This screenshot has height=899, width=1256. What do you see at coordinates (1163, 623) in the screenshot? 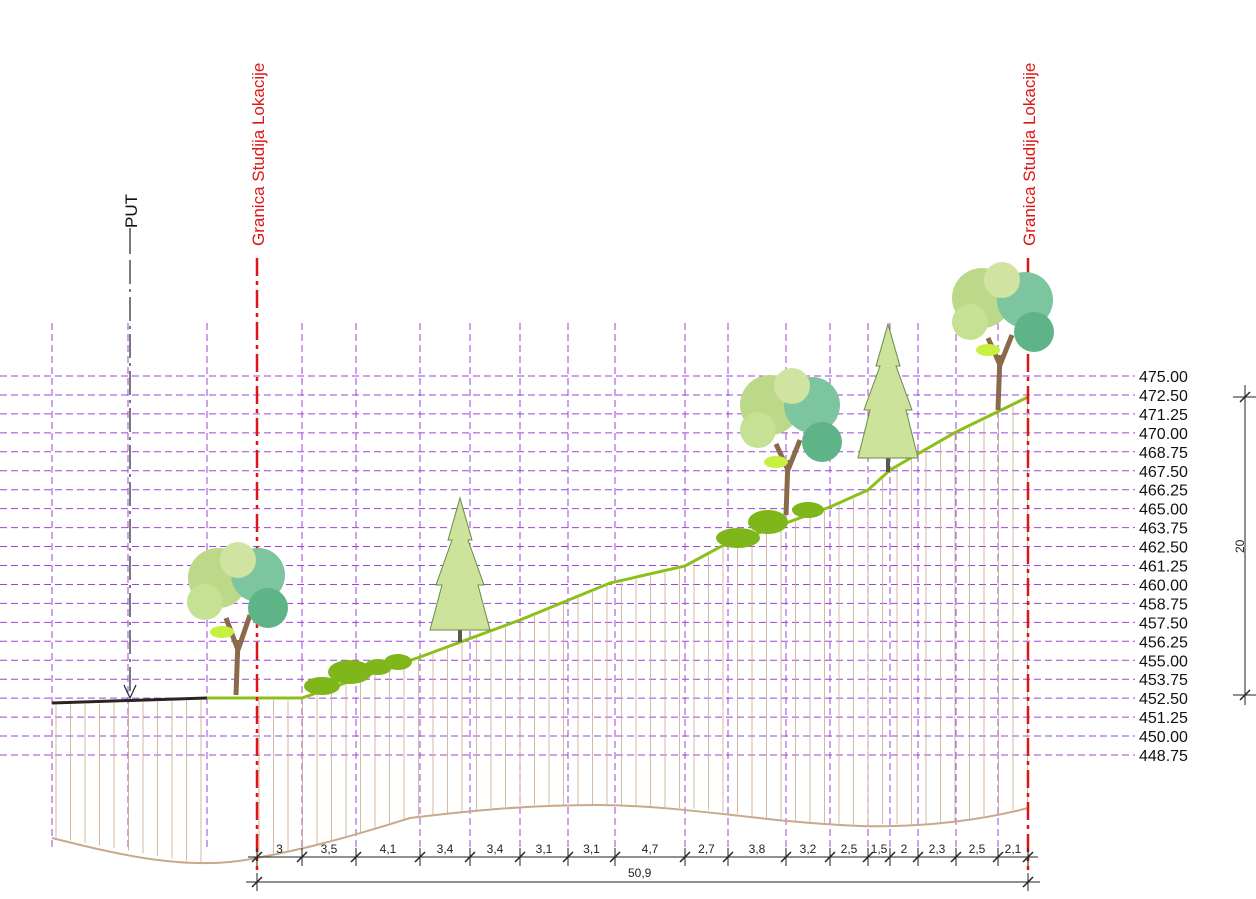
I see `elevation-label: 457.50` at bounding box center [1163, 623].